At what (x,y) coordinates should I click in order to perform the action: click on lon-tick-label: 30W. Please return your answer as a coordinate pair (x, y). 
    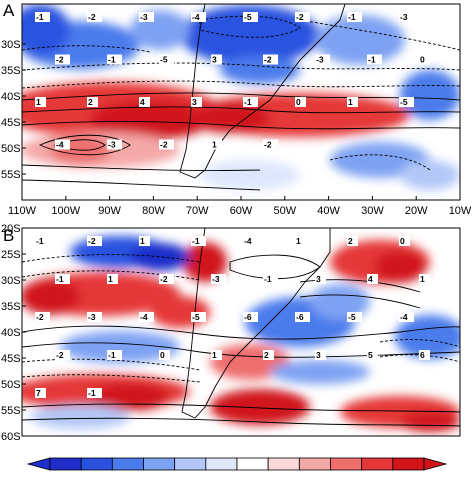
    Looking at the image, I should click on (372, 211).